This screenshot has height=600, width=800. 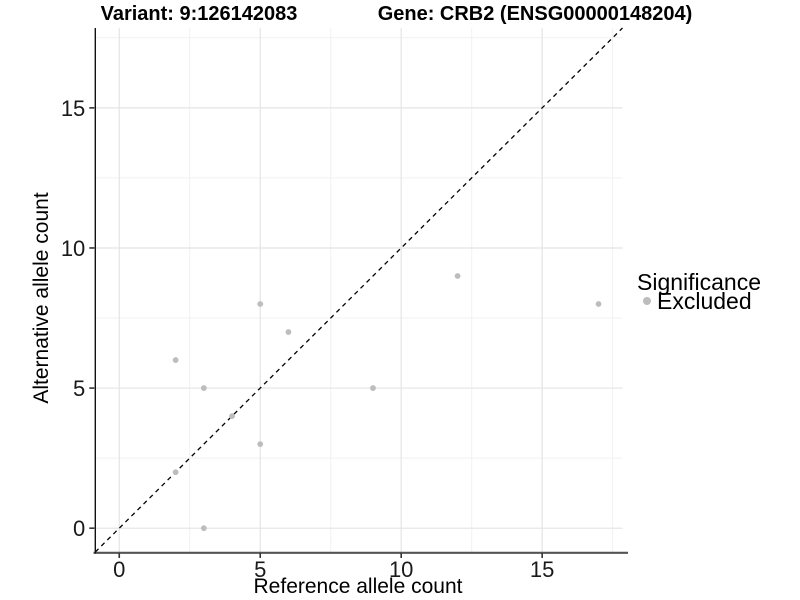 What do you see at coordinates (542, 569) in the screenshot?
I see `x-tick-label: 15` at bounding box center [542, 569].